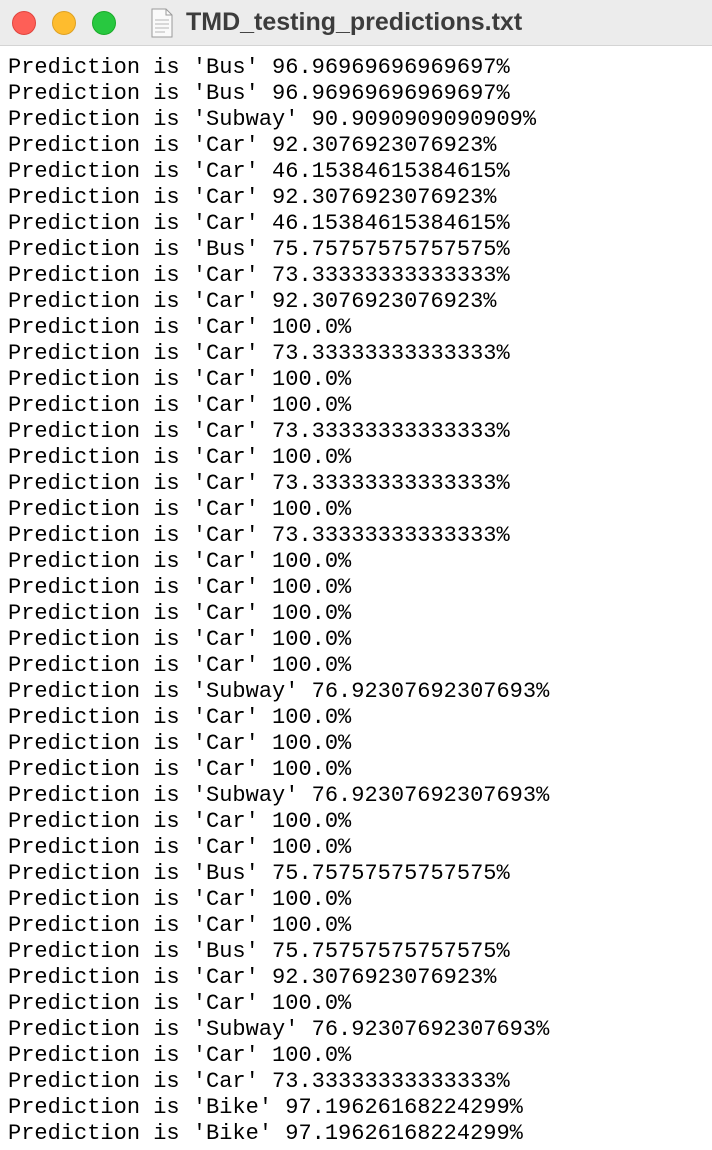  I want to click on minimize-button, so click(64, 23).